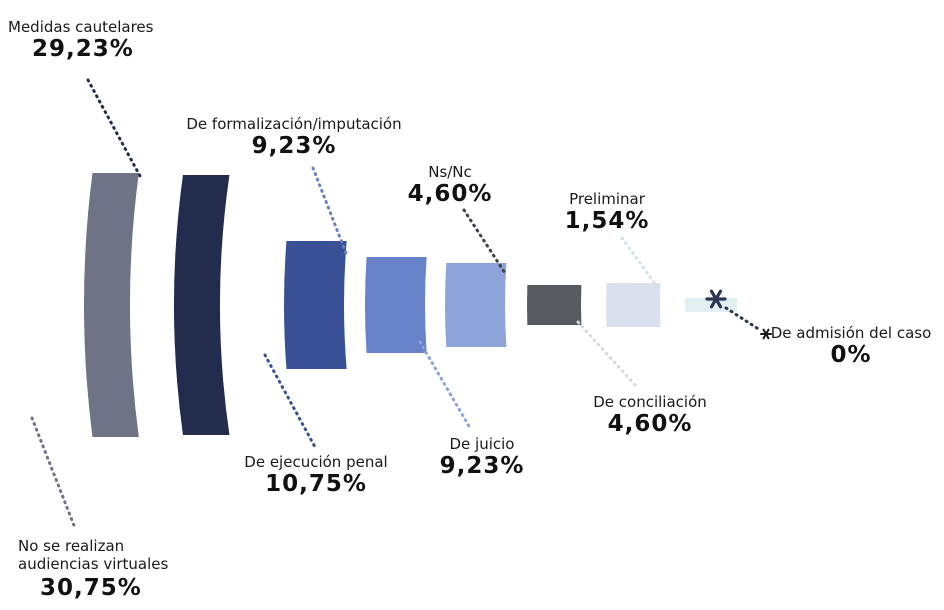  Describe the element at coordinates (83, 49) in the screenshot. I see `segment-value: 29,23%` at that location.